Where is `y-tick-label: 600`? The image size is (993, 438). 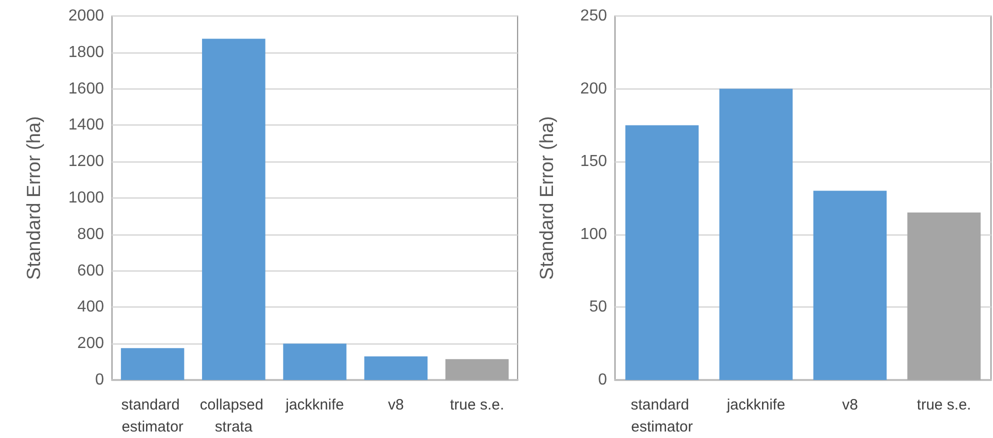 y-tick-label: 600 is located at coordinates (90, 271).